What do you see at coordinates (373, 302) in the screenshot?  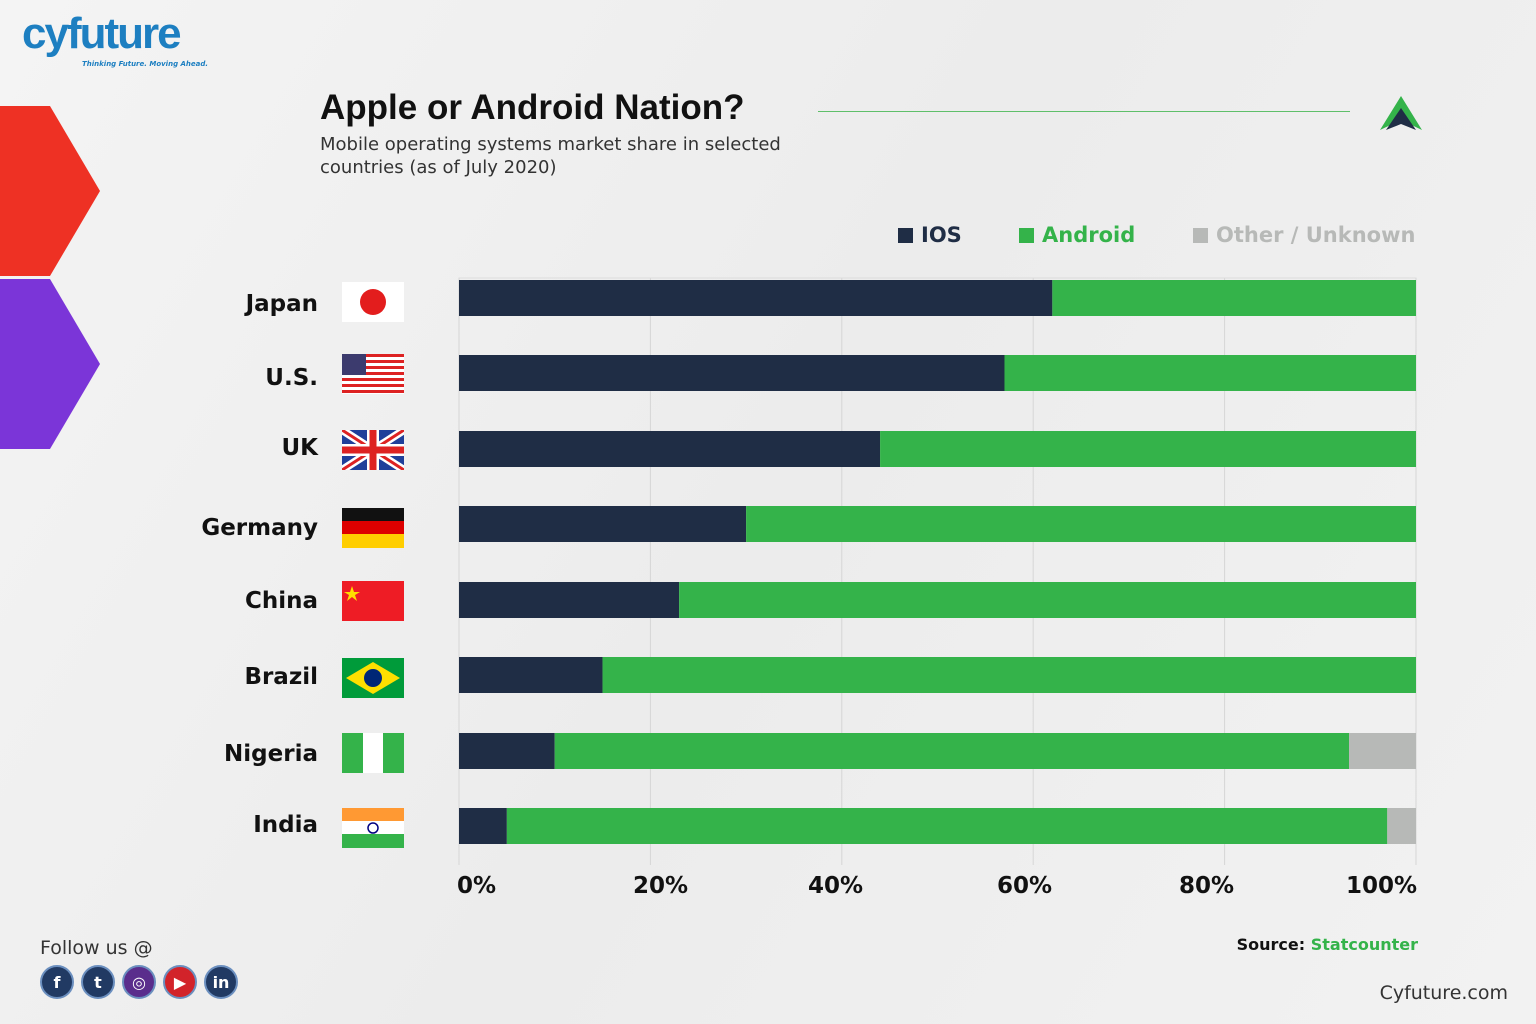 I see `flag-japan-icon` at bounding box center [373, 302].